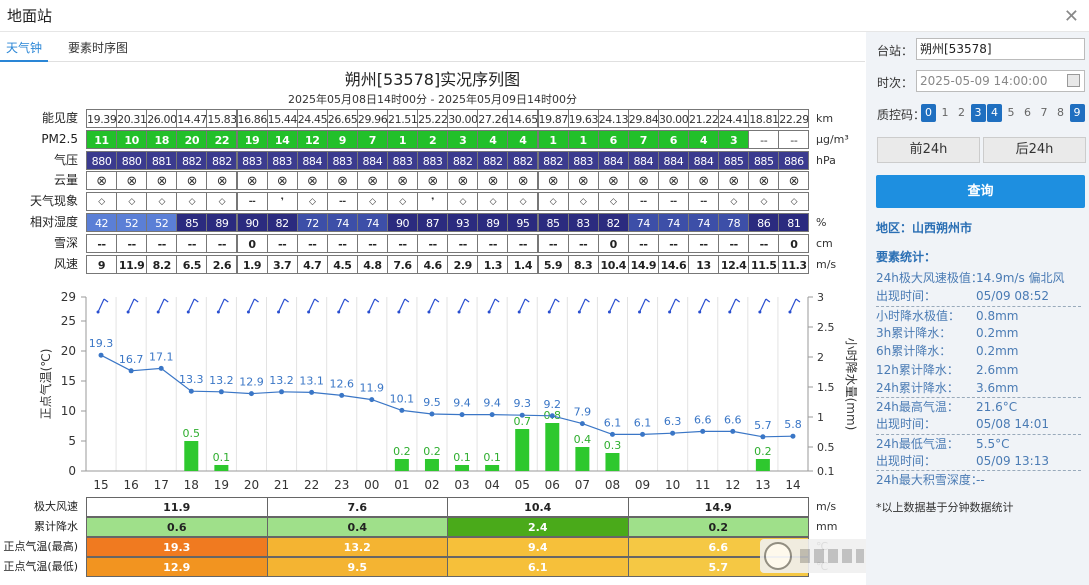 This screenshot has width=1089, height=585. Describe the element at coordinates (402, 451) in the screenshot. I see `precip-label: 0.2` at that location.